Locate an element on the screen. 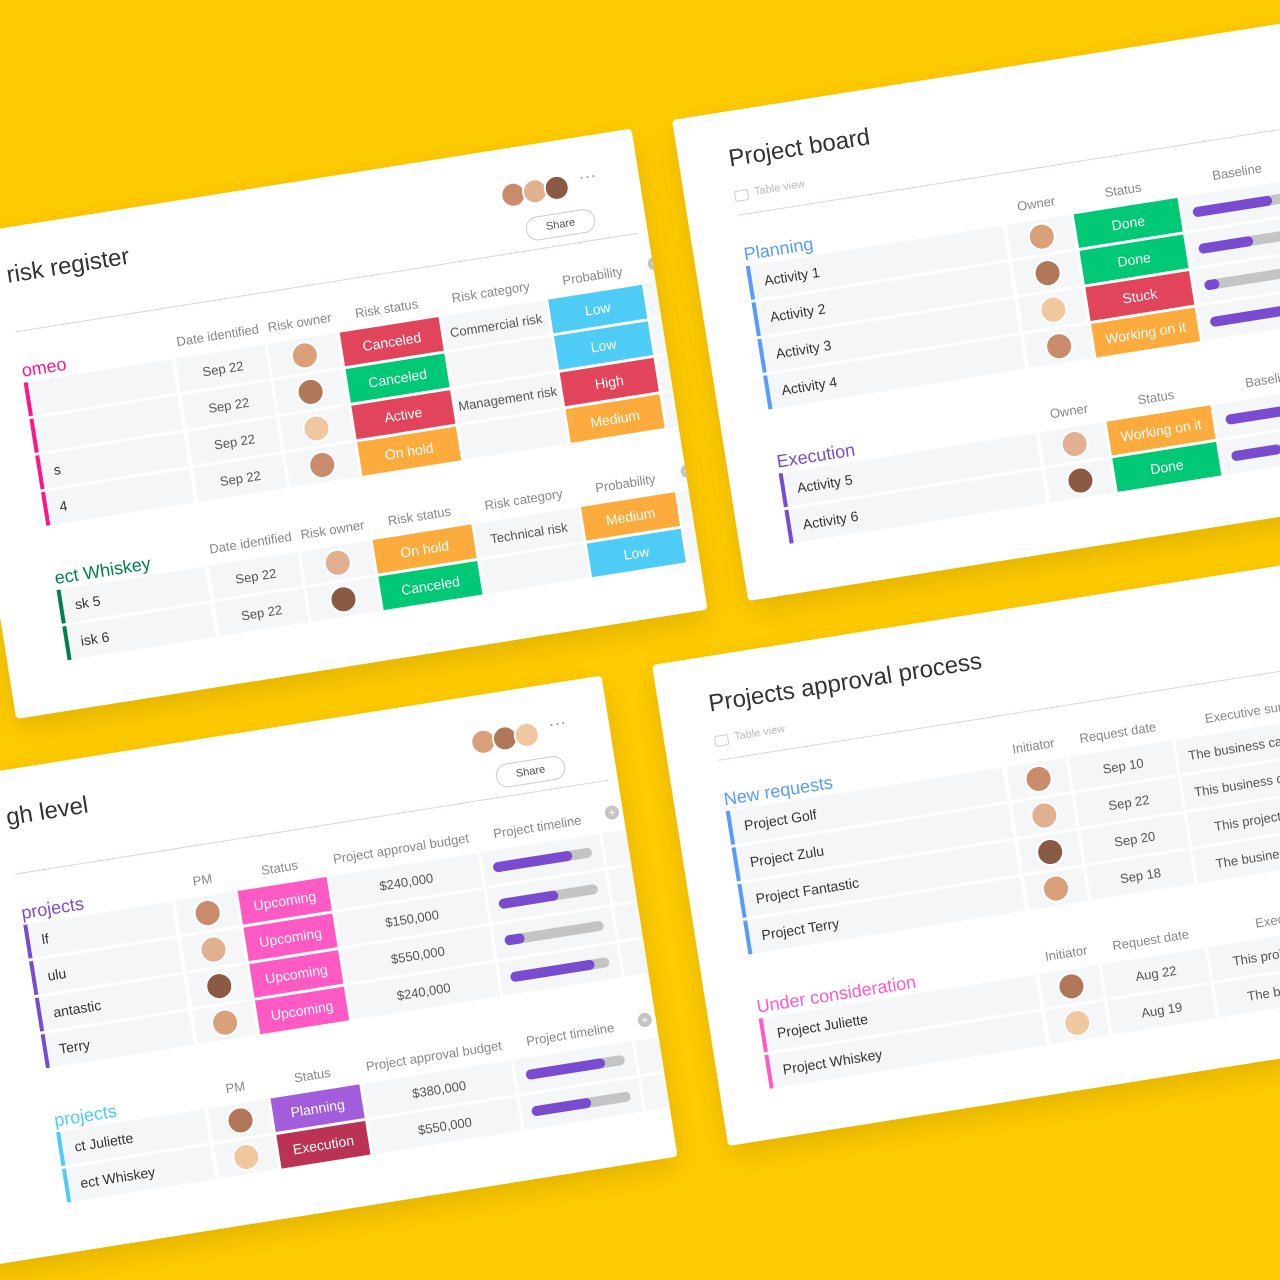 This screenshot has height=1280, width=1280. column-header: PM is located at coordinates (202, 879).